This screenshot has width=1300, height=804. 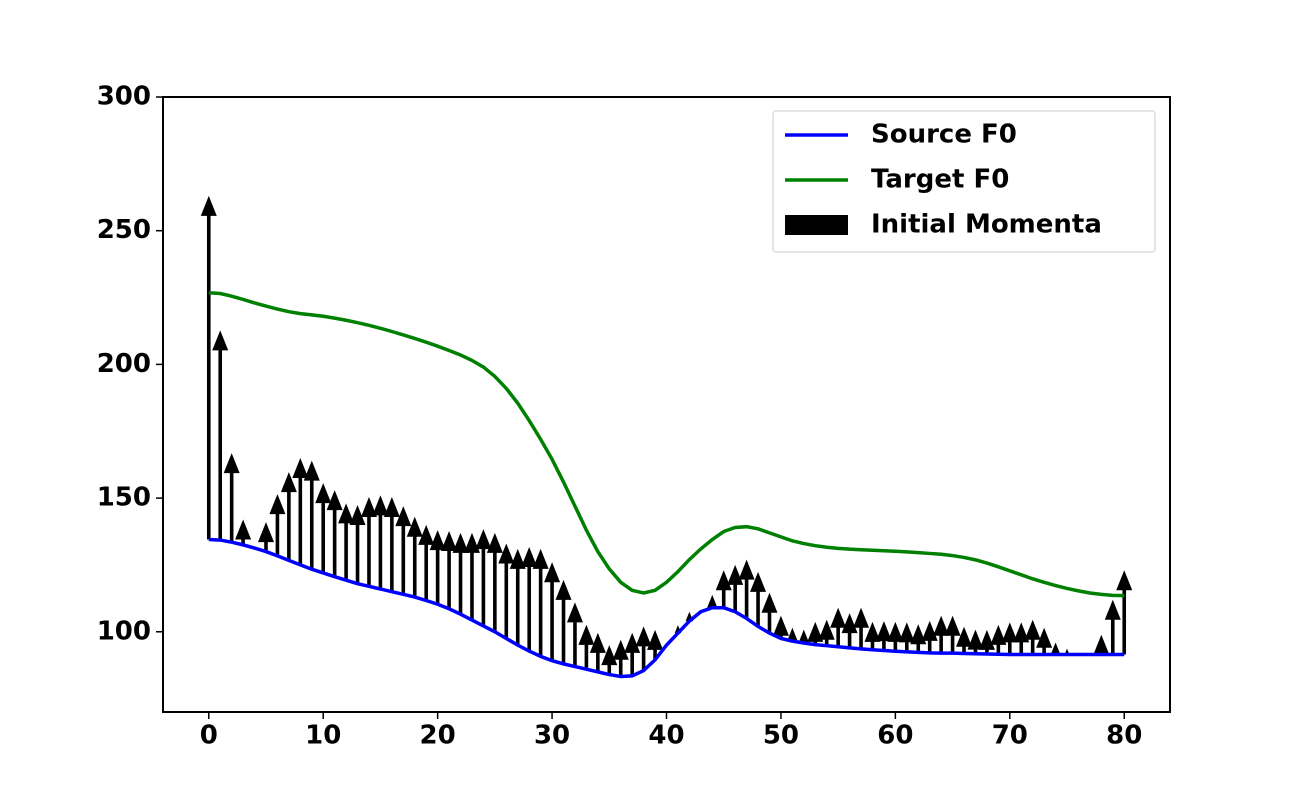 What do you see at coordinates (438, 736) in the screenshot?
I see `x-tick-label: 20` at bounding box center [438, 736].